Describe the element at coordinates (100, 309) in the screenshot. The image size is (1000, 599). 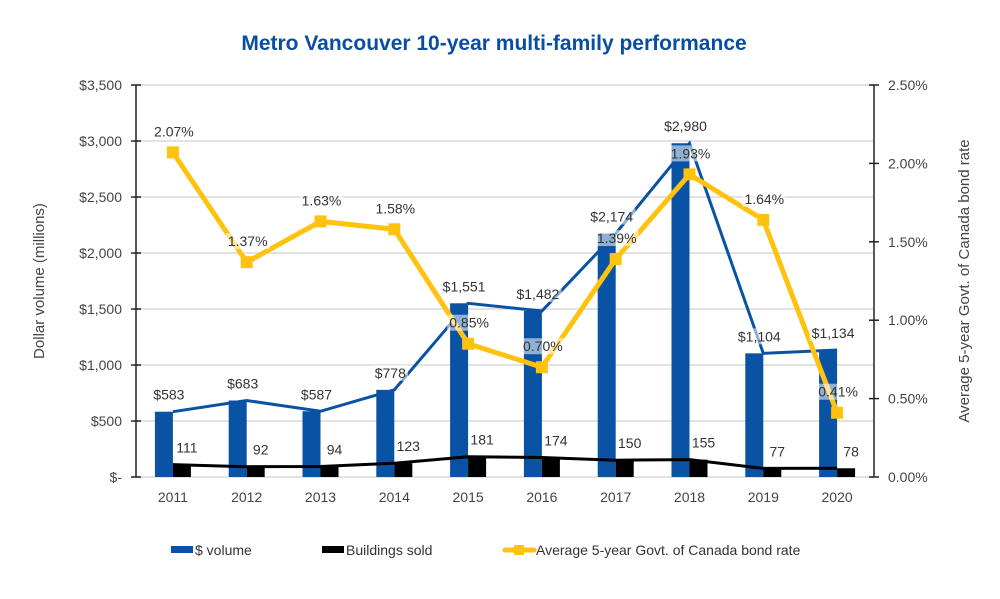
I see `y-tick-label-left: $1,500` at that location.